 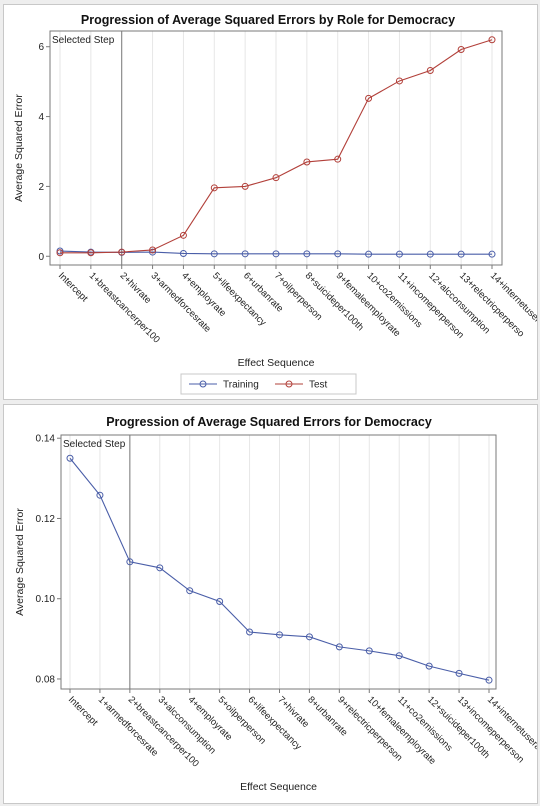 I want to click on x-tick-label: 10+co2emissions, so click(x=394, y=300).